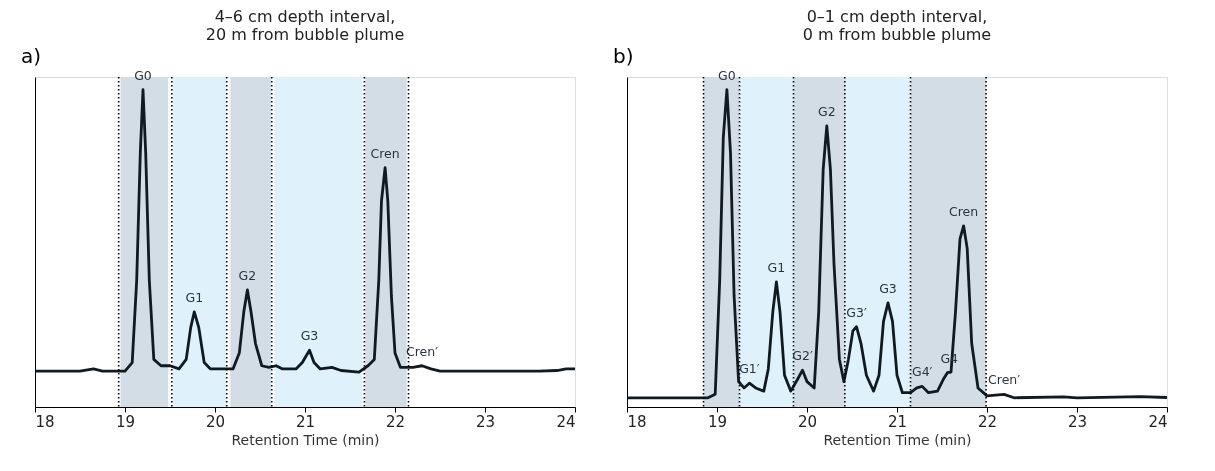 This screenshot has height=471, width=1215. What do you see at coordinates (922, 372) in the screenshot?
I see `annotation: G4′` at bounding box center [922, 372].